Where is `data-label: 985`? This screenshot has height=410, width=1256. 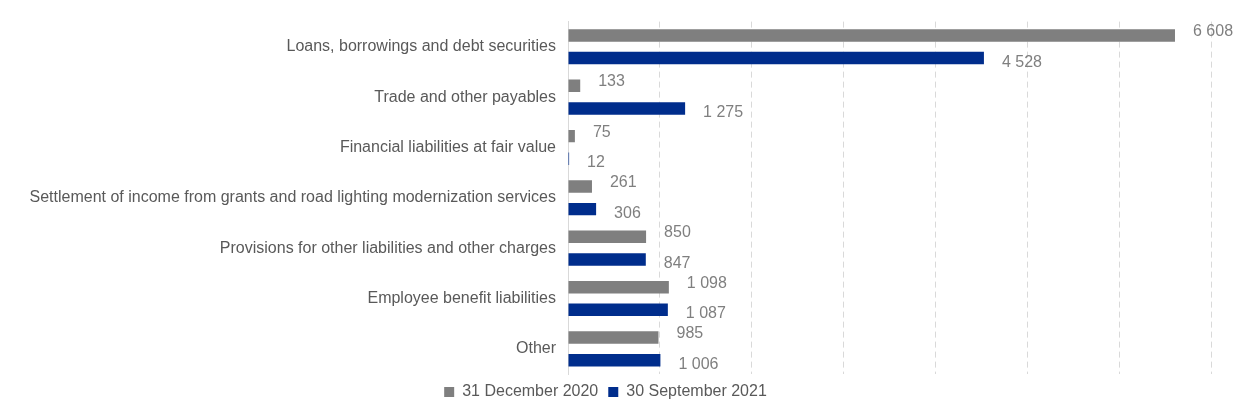
data-label: 985 is located at coordinates (690, 332).